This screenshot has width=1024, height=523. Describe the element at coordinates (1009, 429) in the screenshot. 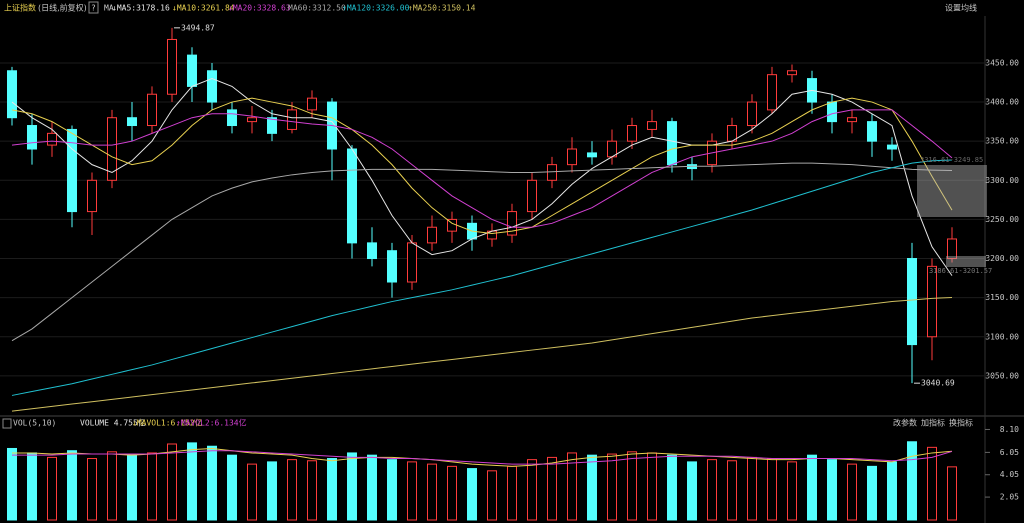

I see `y-tick-label: 8.10` at that location.